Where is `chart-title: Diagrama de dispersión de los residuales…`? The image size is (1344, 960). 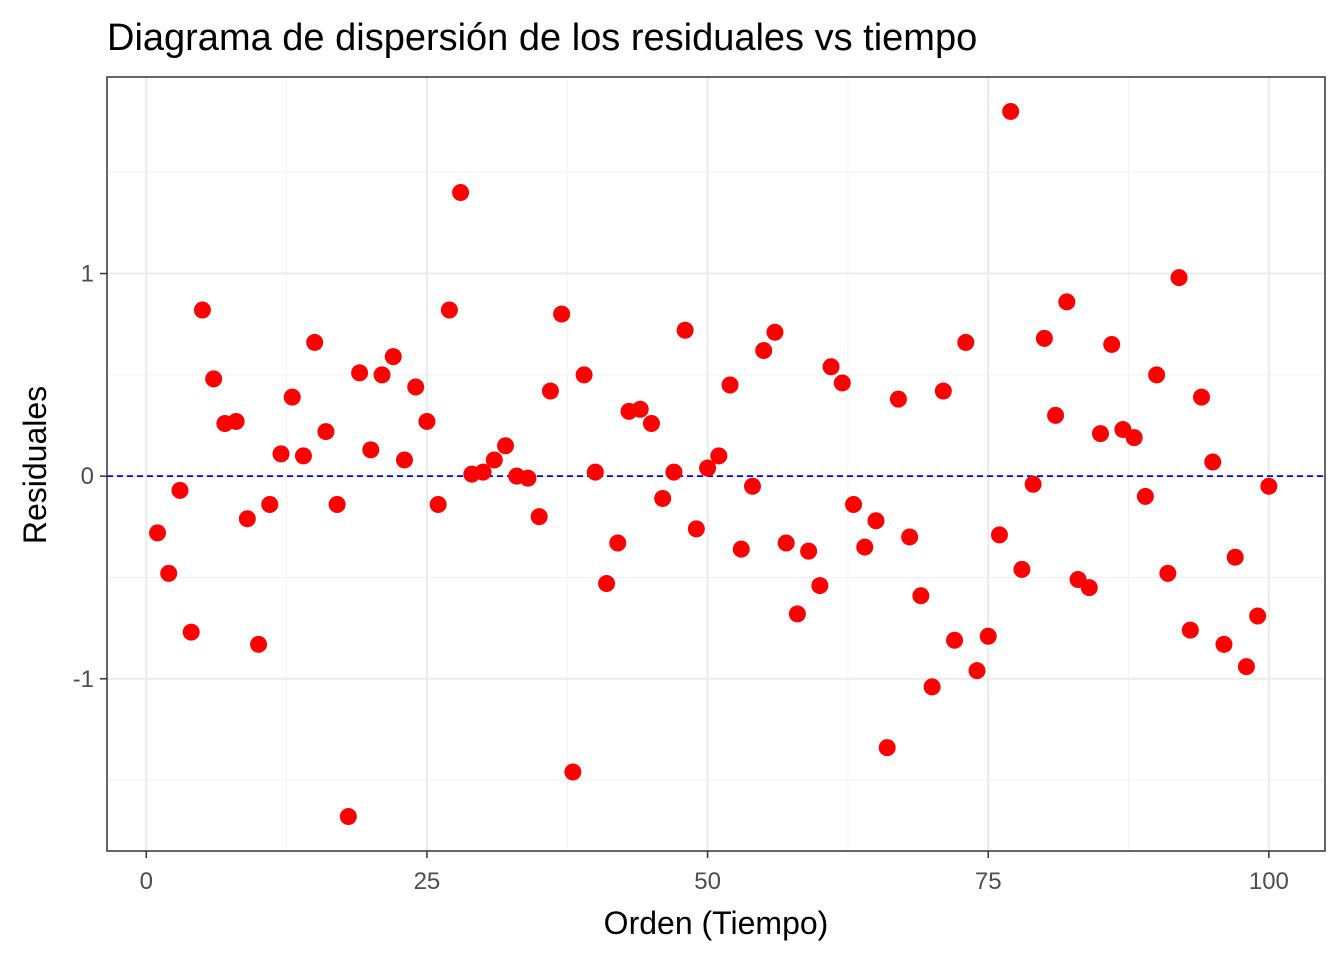 chart-title: Diagrama de dispersión de los residuales… is located at coordinates (542, 38).